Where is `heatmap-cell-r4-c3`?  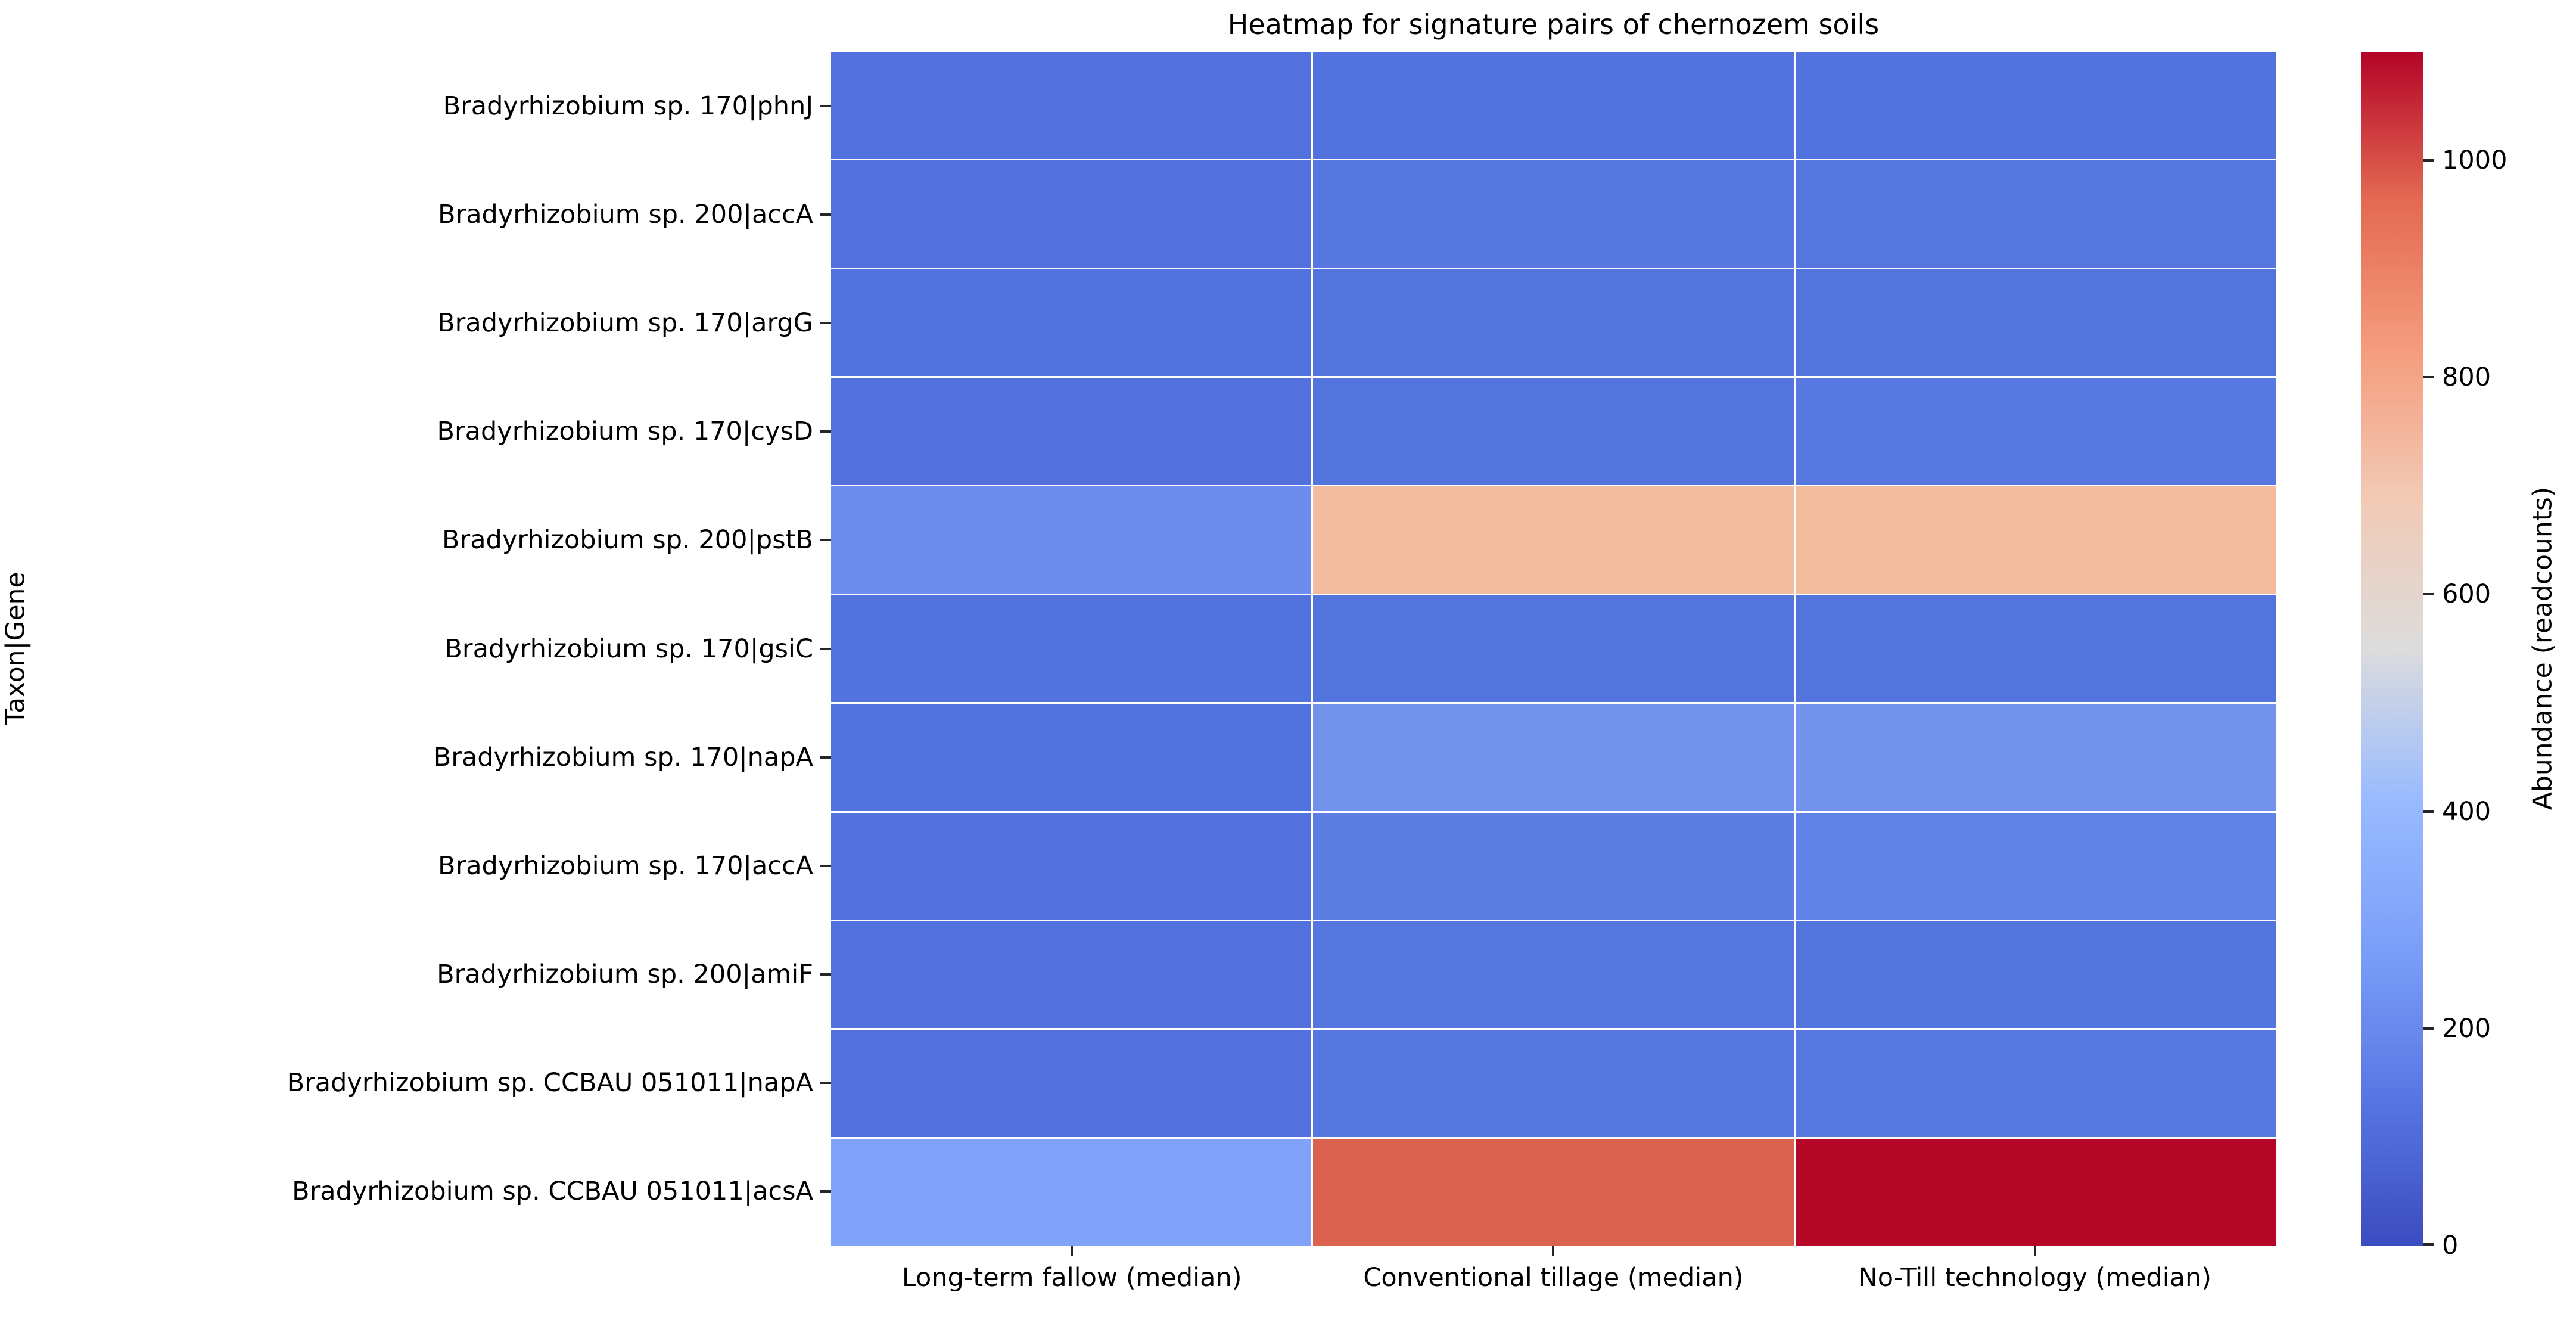
heatmap-cell-r4-c3 is located at coordinates (2035, 431).